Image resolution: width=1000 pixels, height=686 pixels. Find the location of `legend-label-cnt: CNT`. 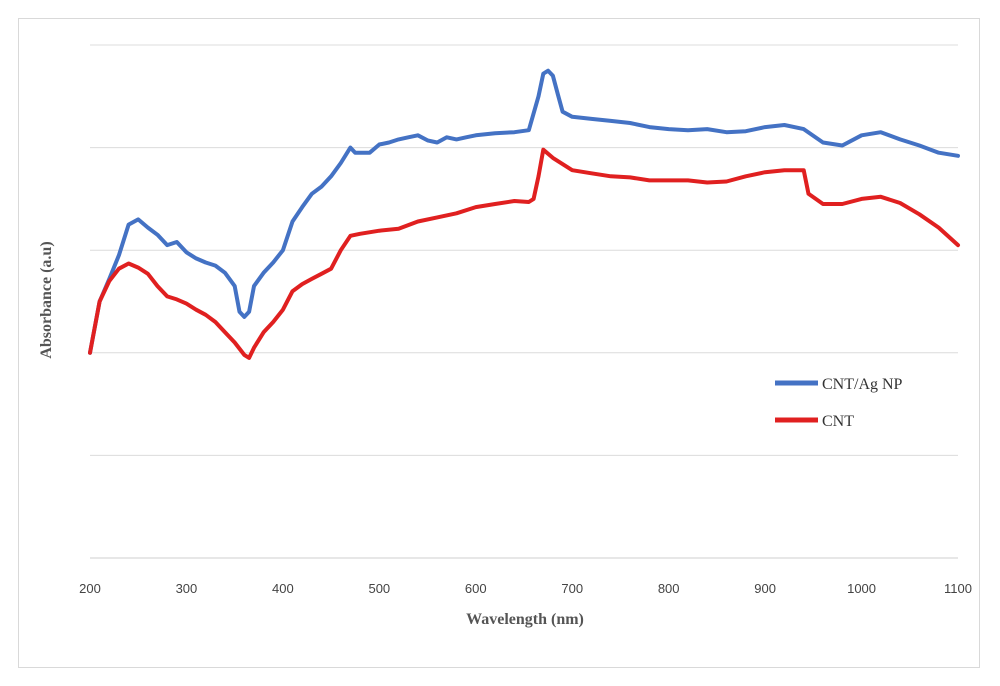

legend-label-cnt: CNT is located at coordinates (838, 421).